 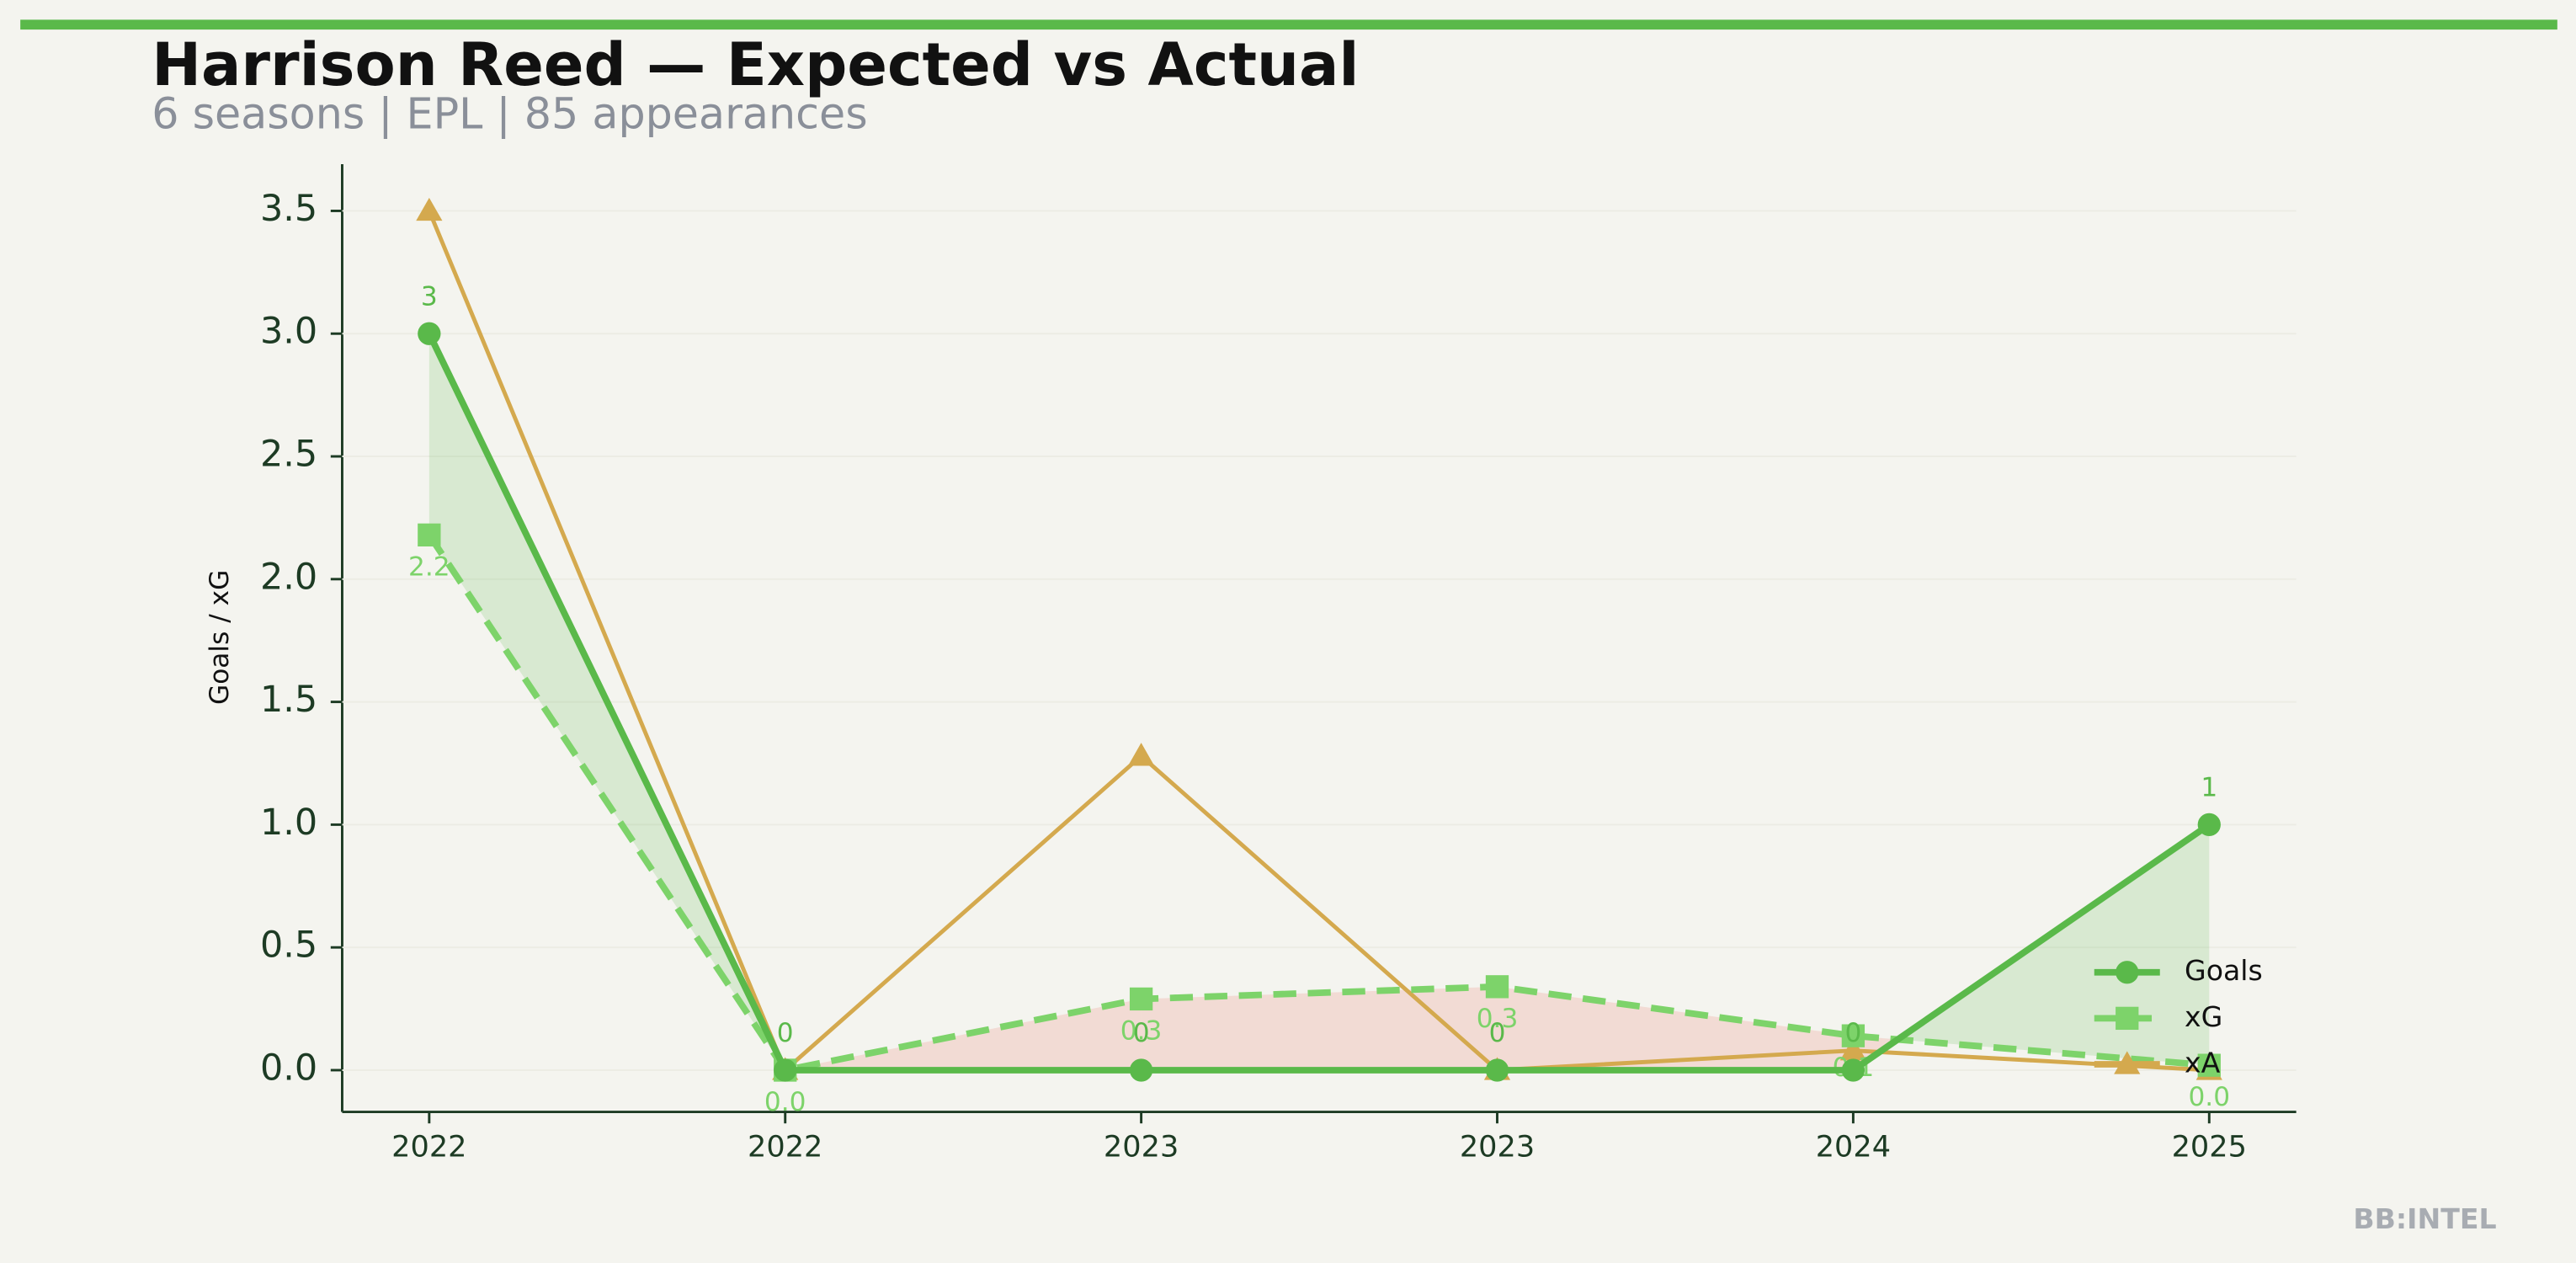 What do you see at coordinates (289, 209) in the screenshot?
I see `y-tick-label: 3.5` at bounding box center [289, 209].